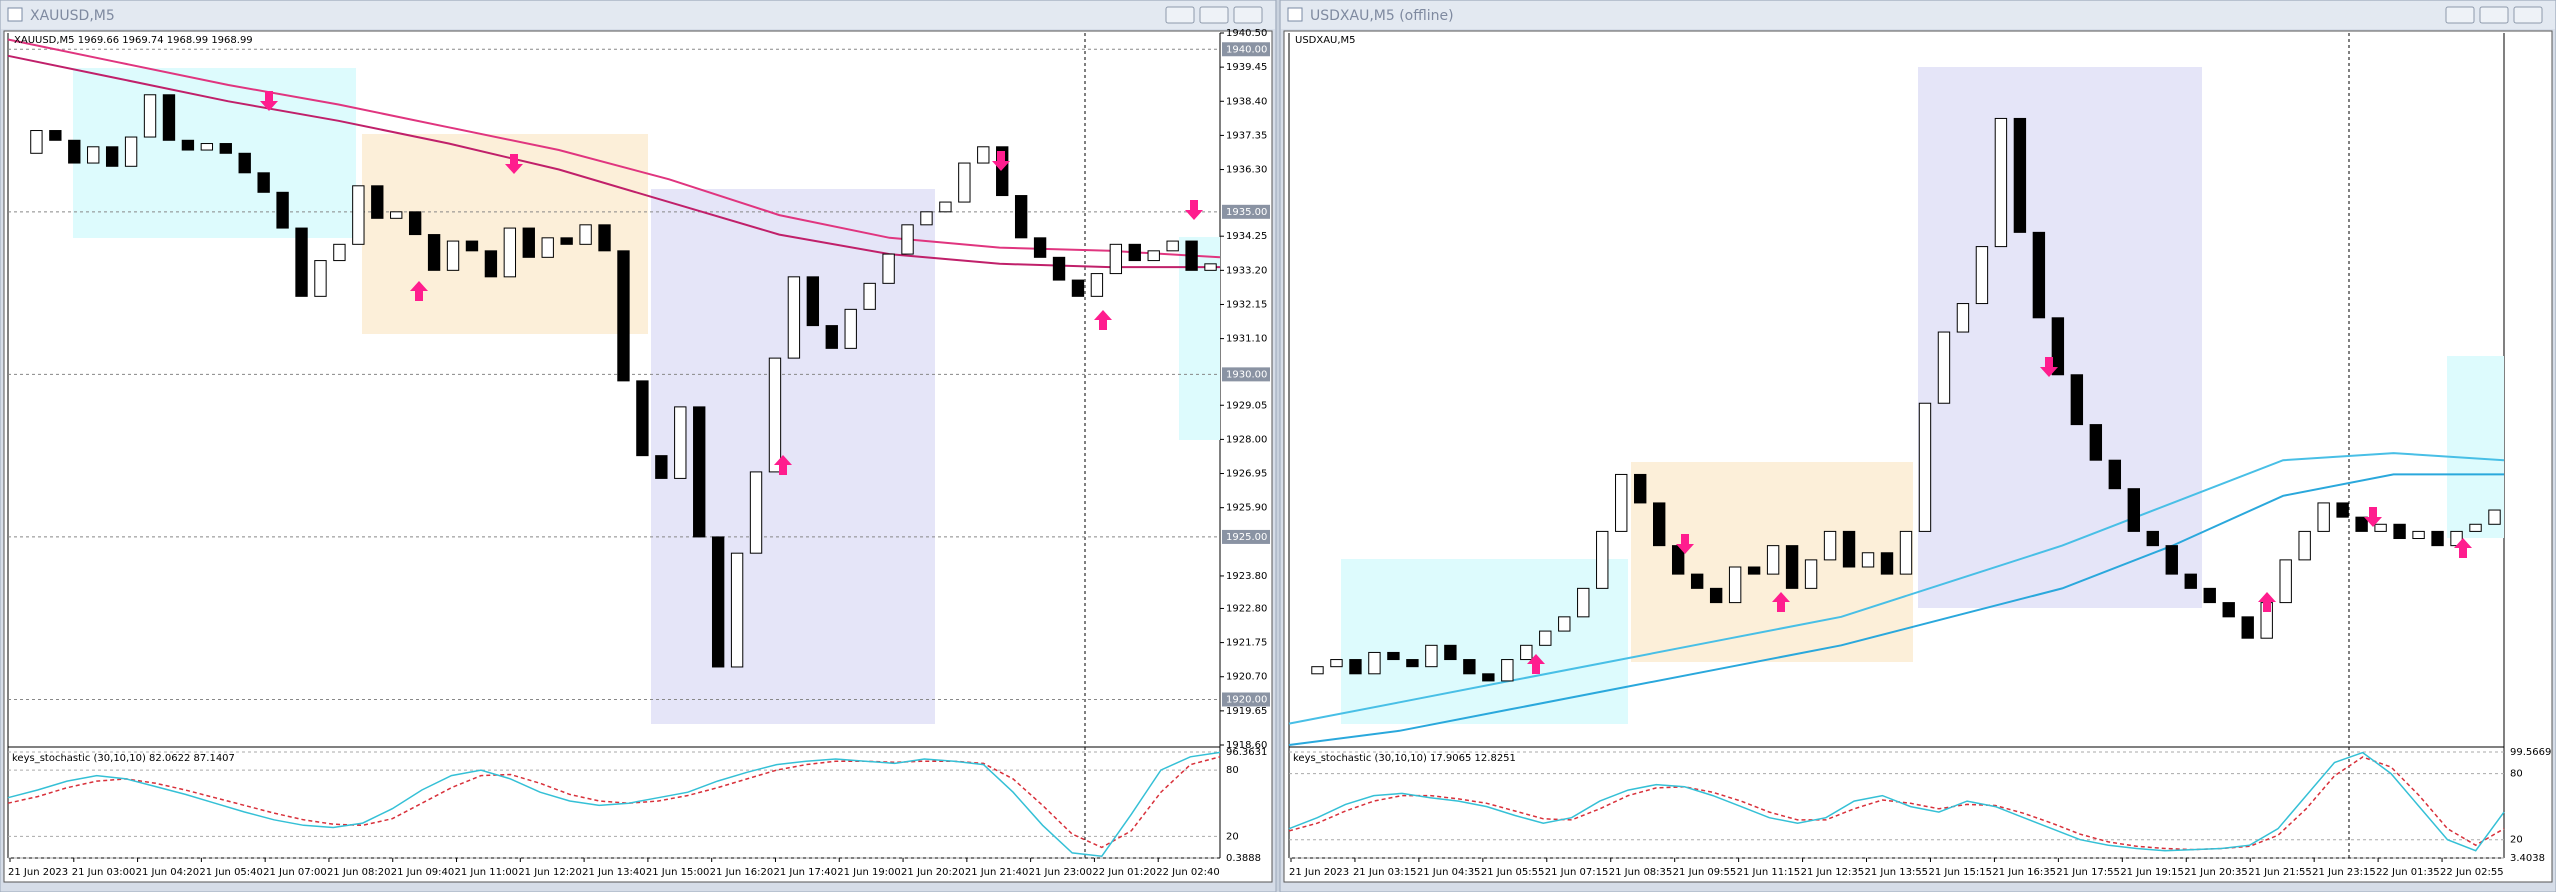 The height and width of the screenshot is (892, 2556). What do you see at coordinates (1246, 374) in the screenshot?
I see `level-label: 1930.00` at bounding box center [1246, 374].